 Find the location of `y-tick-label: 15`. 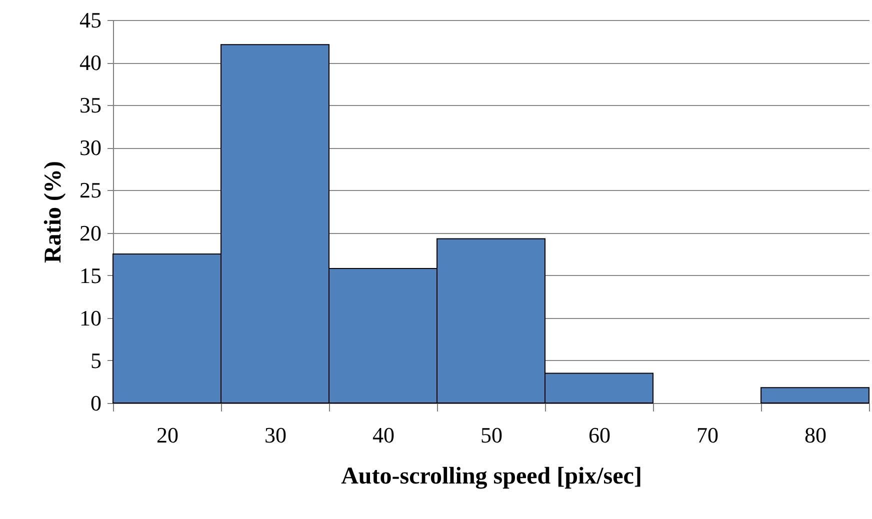

y-tick-label: 15 is located at coordinates (91, 275).